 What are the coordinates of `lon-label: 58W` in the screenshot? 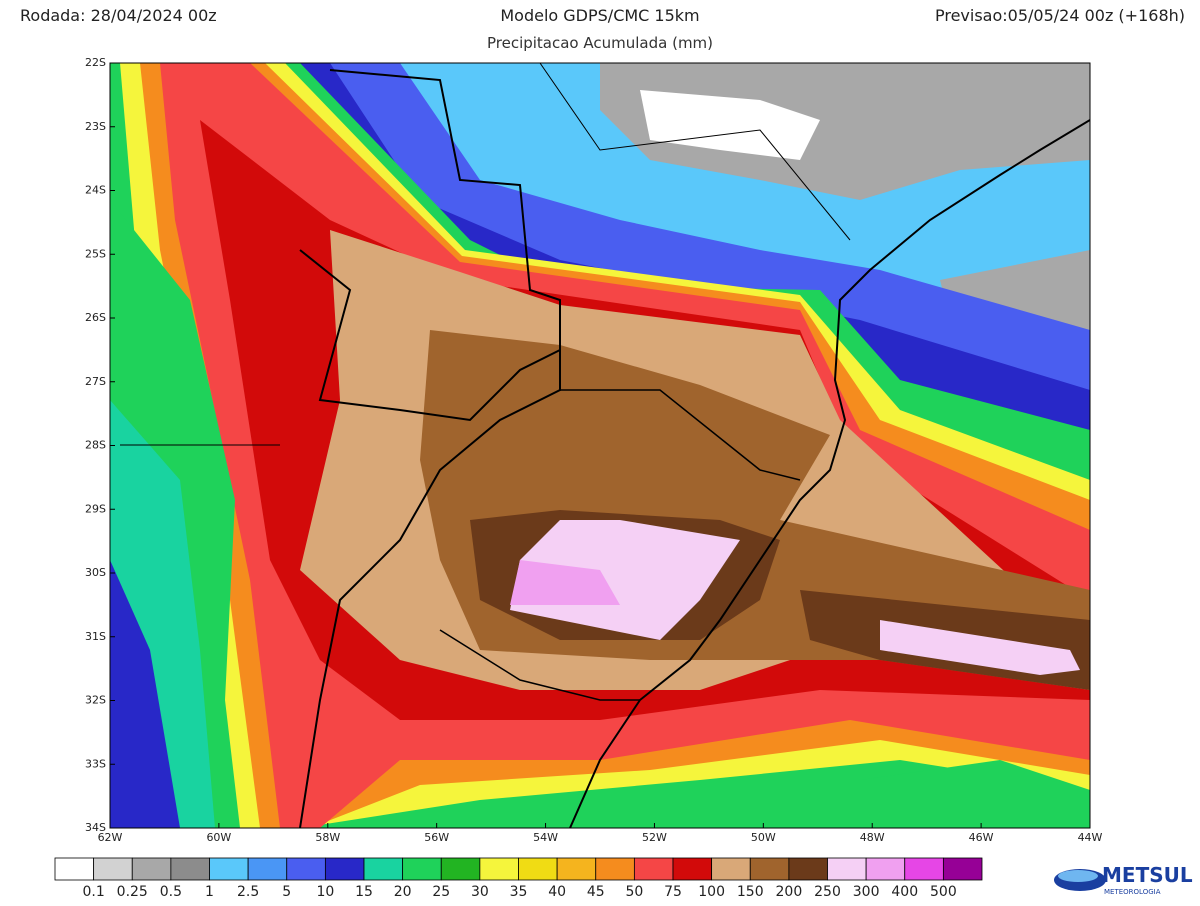 It's located at (327, 837).